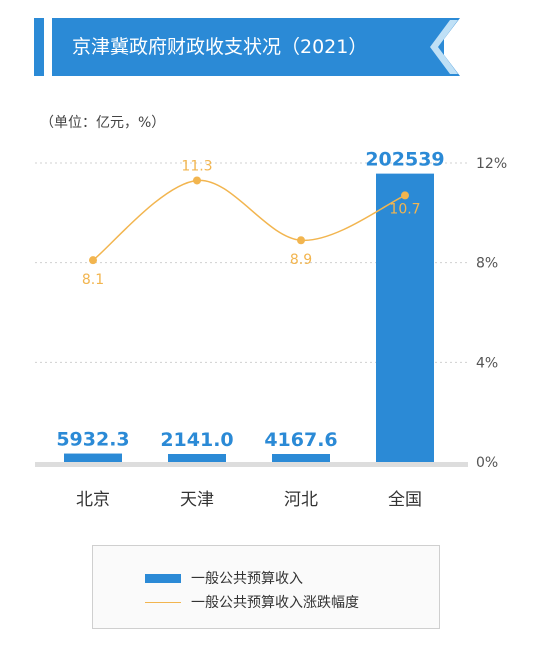  I want to click on legend-line-label: 一般公共预算收入涨跌幅度, so click(275, 603).